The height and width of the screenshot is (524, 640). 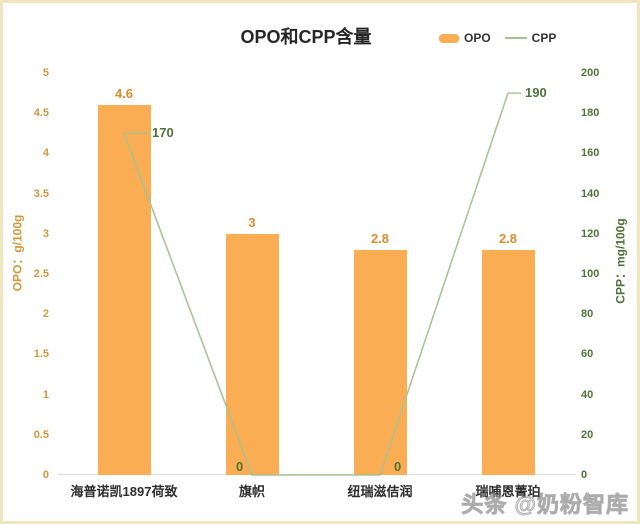 I want to click on bar-value-label: 3, so click(x=252, y=222).